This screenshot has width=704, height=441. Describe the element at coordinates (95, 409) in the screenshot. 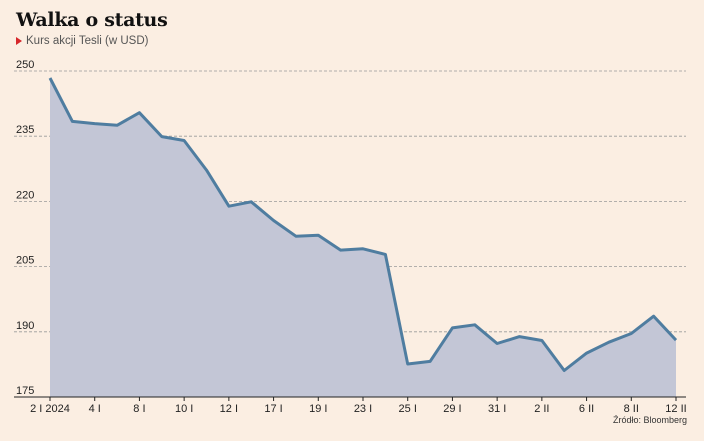

I see `x-tick-label: 4 I` at that location.